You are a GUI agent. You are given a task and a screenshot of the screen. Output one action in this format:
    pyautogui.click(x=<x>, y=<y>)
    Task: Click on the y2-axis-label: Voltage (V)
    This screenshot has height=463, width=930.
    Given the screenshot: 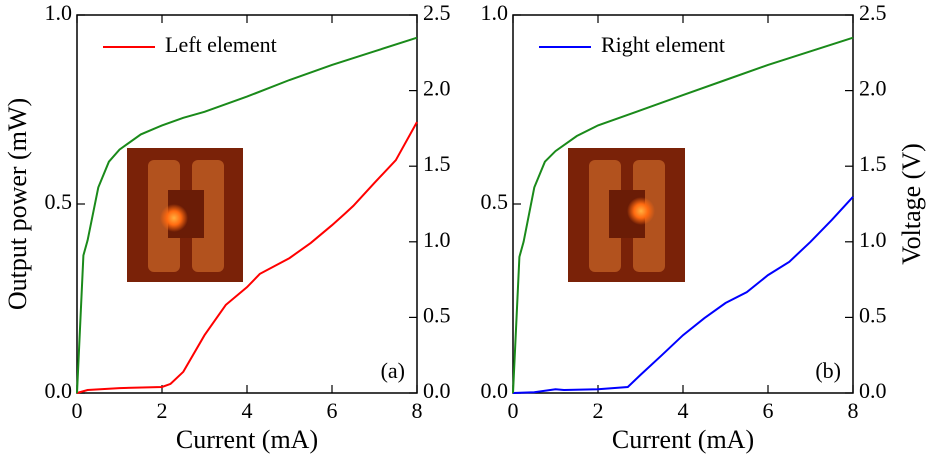 What is the action you would take?
    pyautogui.click(x=911, y=204)
    